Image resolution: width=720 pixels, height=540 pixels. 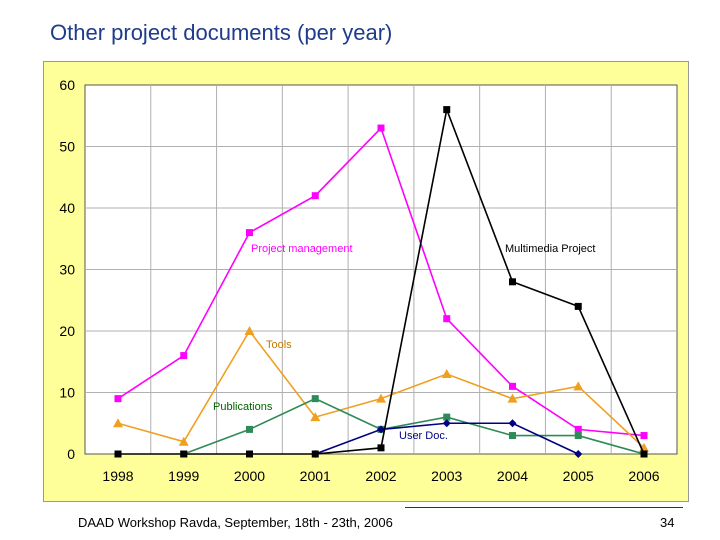 What do you see at coordinates (578, 476) in the screenshot?
I see `x-tick-label: 2005` at bounding box center [578, 476].